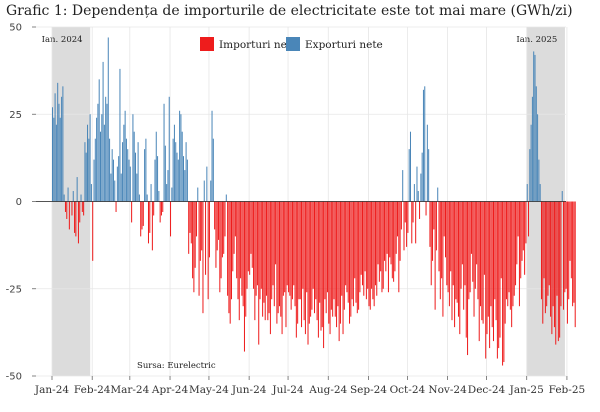  What do you see at coordinates (51, 390) in the screenshot?
I see `x-tick-label-0: Jan-24` at bounding box center [51, 390].